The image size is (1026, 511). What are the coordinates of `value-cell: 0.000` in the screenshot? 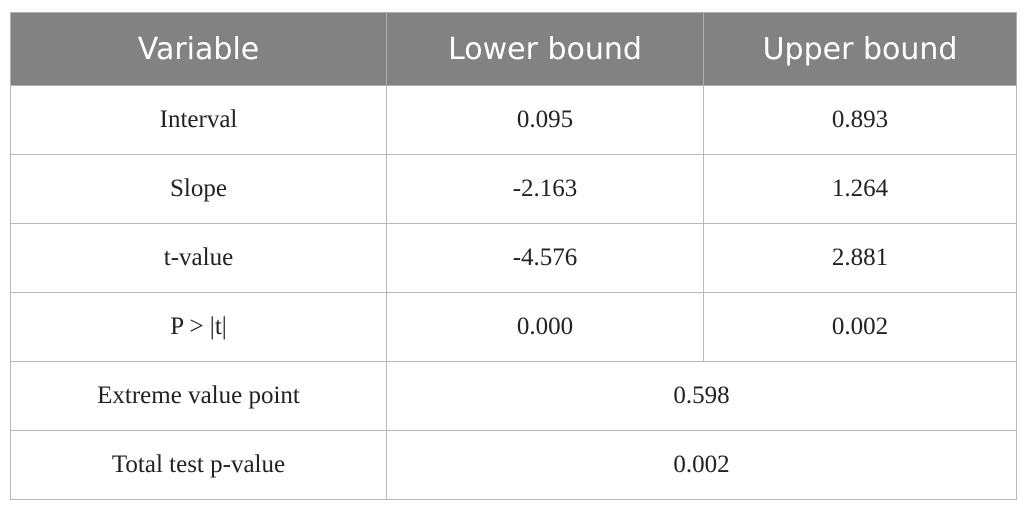 It's located at (545, 327).